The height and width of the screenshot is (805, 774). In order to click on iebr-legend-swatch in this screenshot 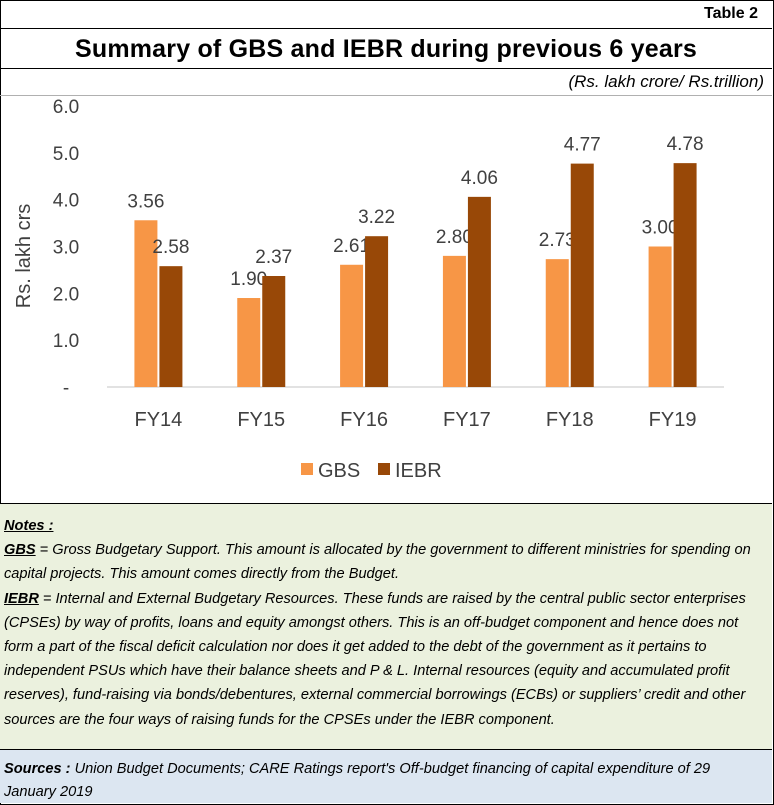, I will do `click(384, 469)`.